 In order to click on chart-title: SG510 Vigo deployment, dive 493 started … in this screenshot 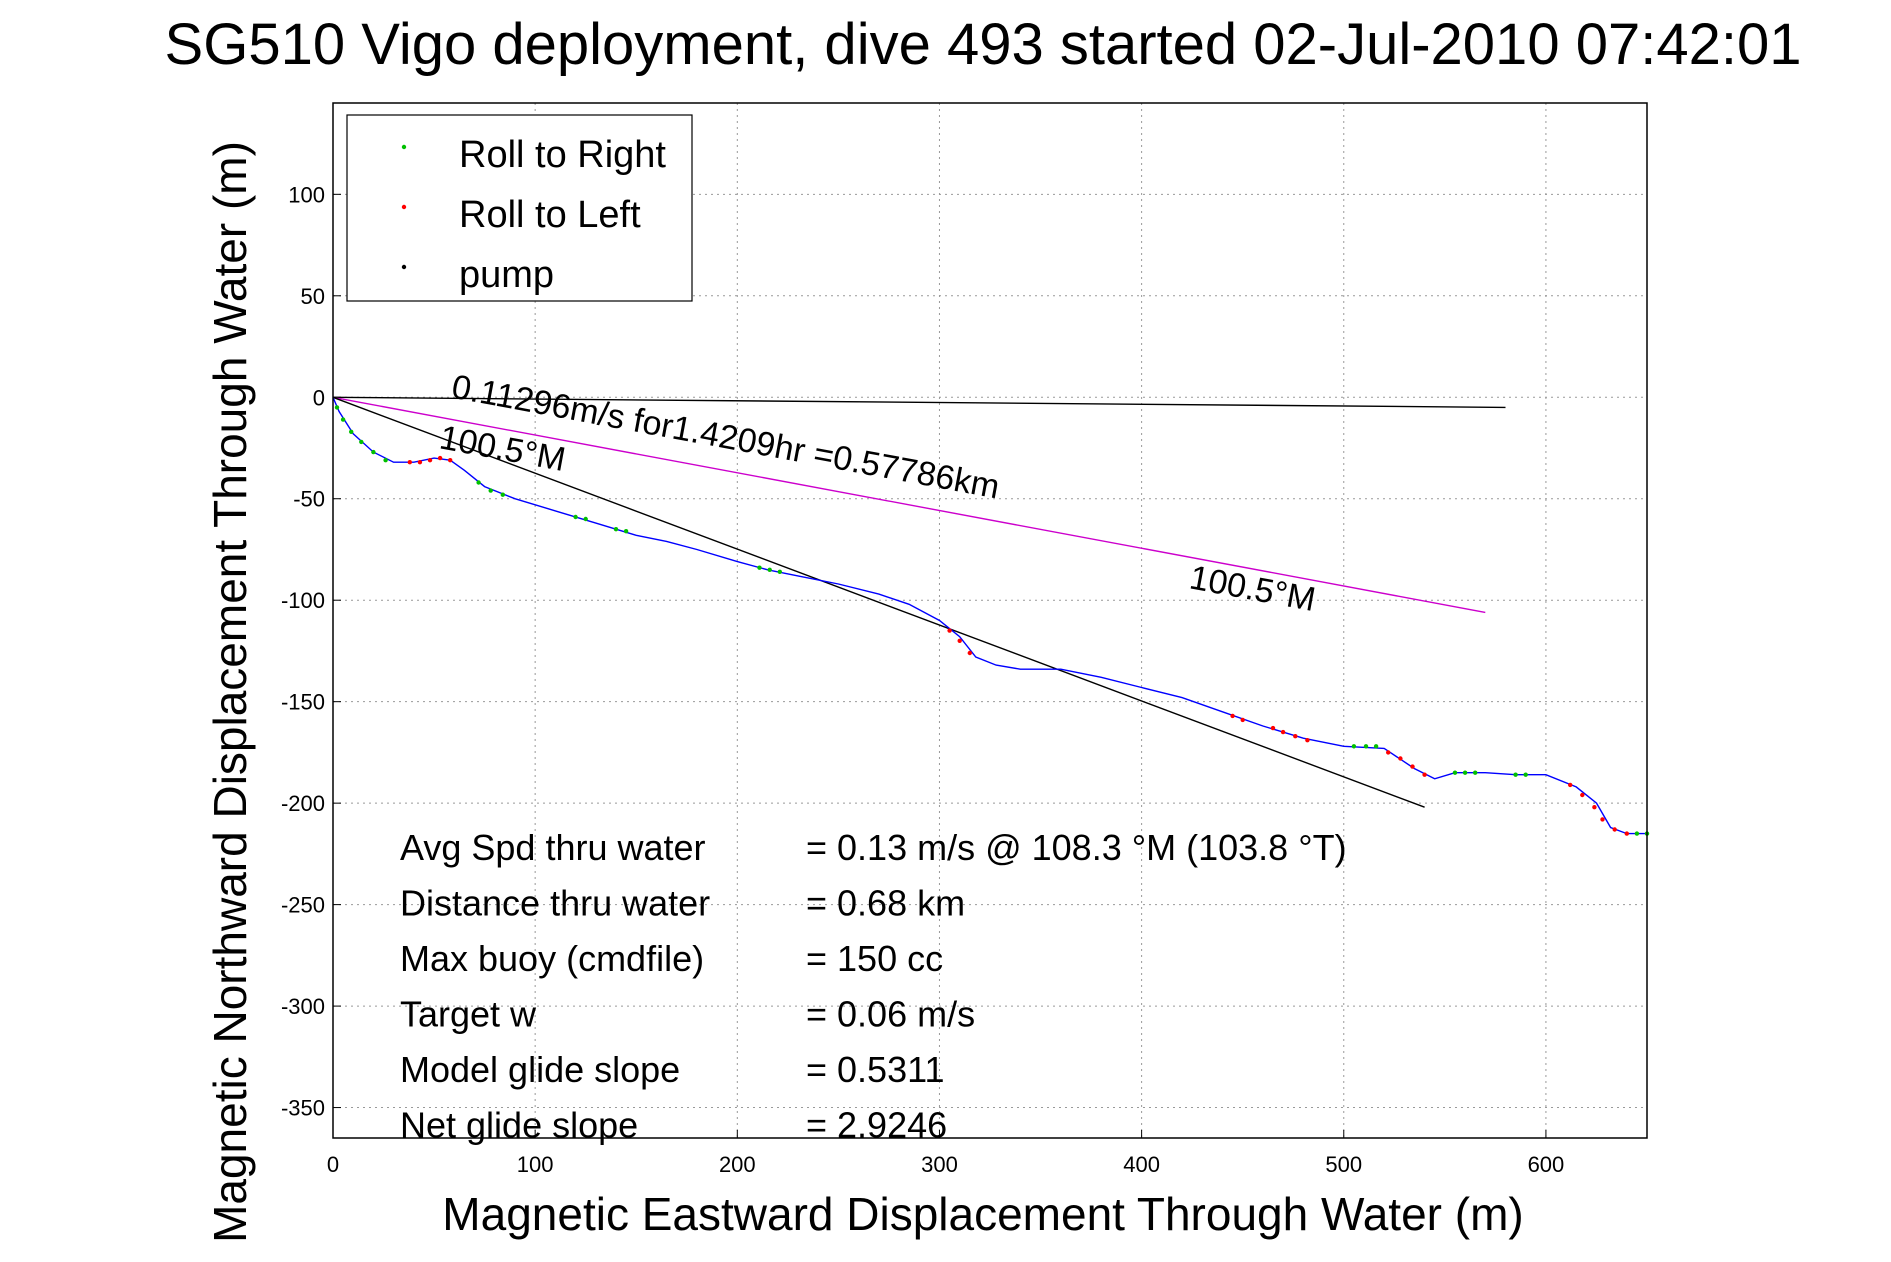, I will do `click(983, 44)`.